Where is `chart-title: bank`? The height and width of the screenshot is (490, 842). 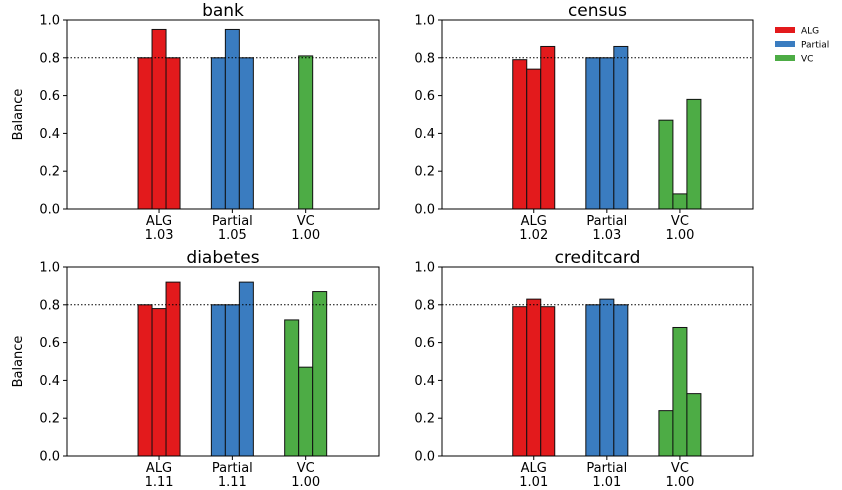
chart-title: bank is located at coordinates (223, 11).